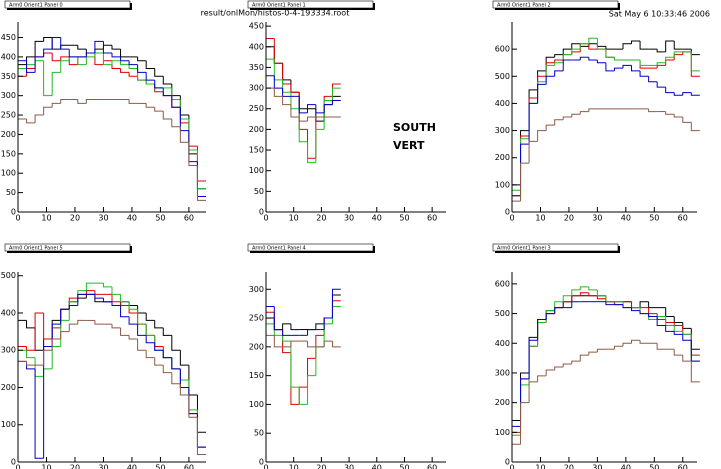 Image resolution: width=721 pixels, height=469 pixels. Describe the element at coordinates (261, 462) in the screenshot. I see `y-tick-label: 0` at that location.